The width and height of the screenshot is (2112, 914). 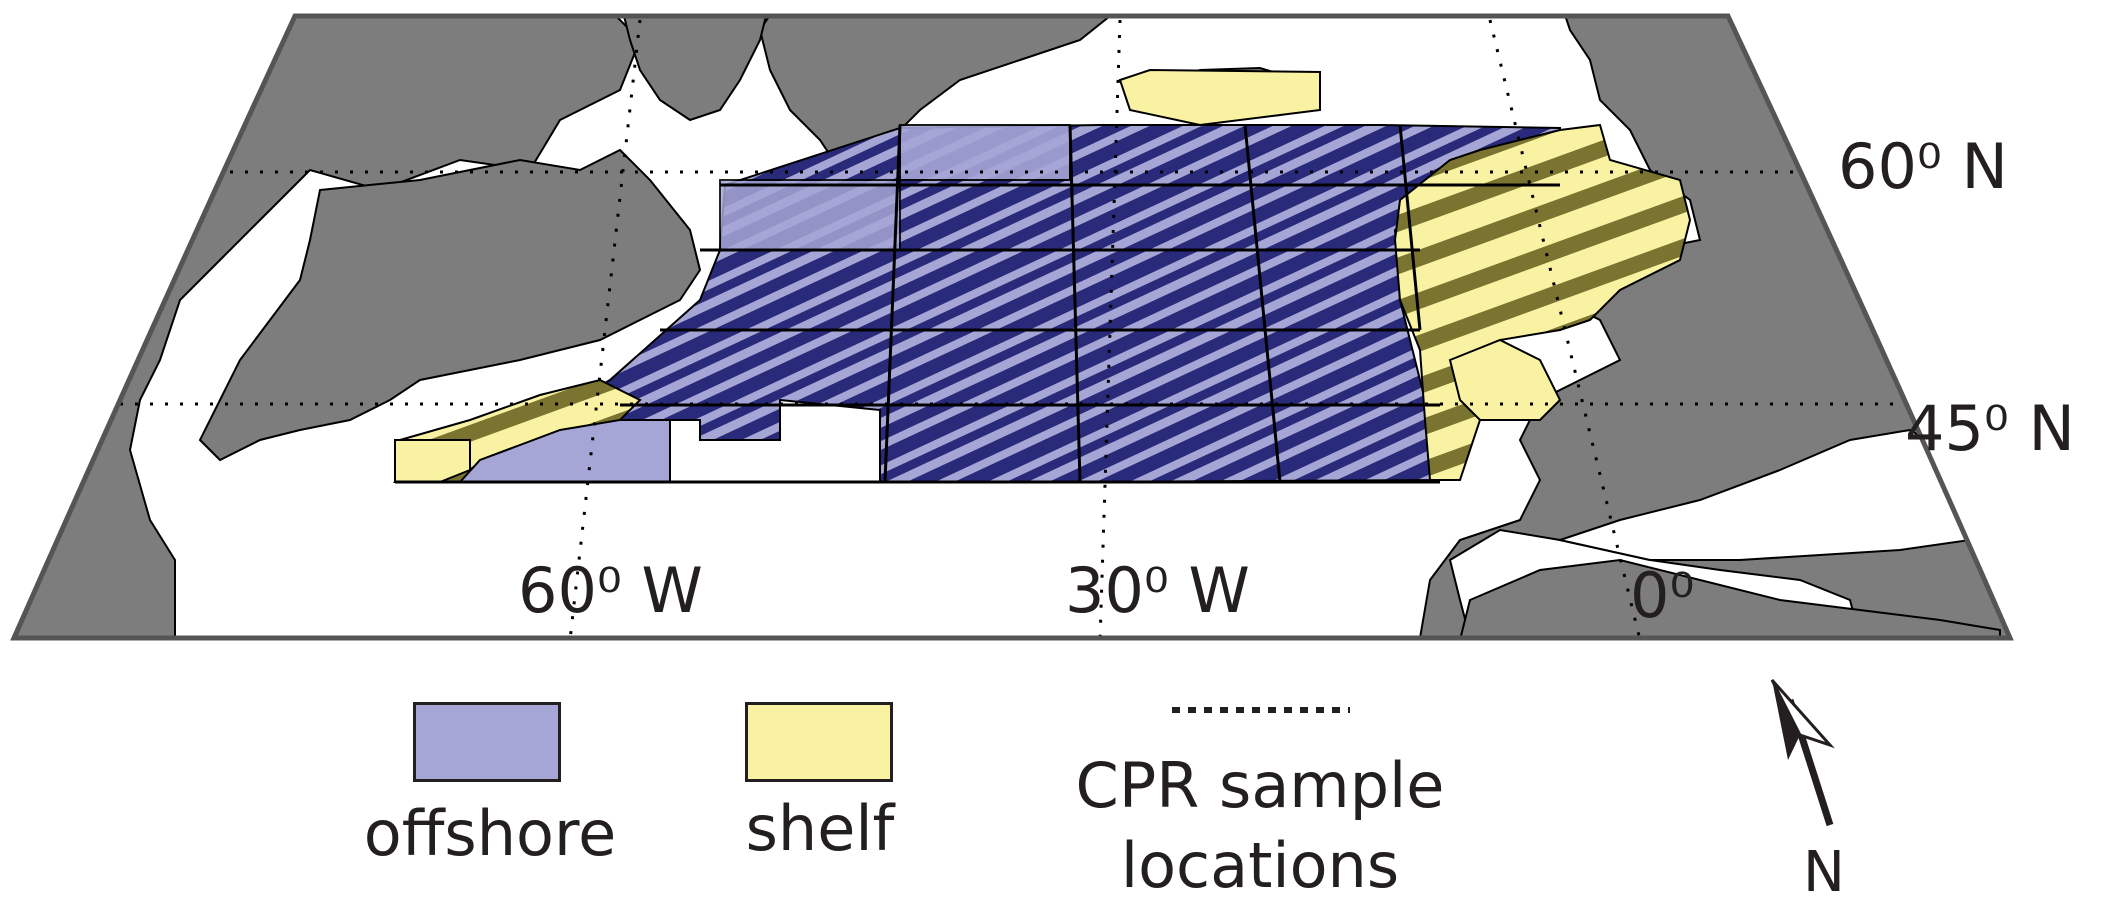 What do you see at coordinates (1219, 97) in the screenshot?
I see `shelf-region-iceland` at bounding box center [1219, 97].